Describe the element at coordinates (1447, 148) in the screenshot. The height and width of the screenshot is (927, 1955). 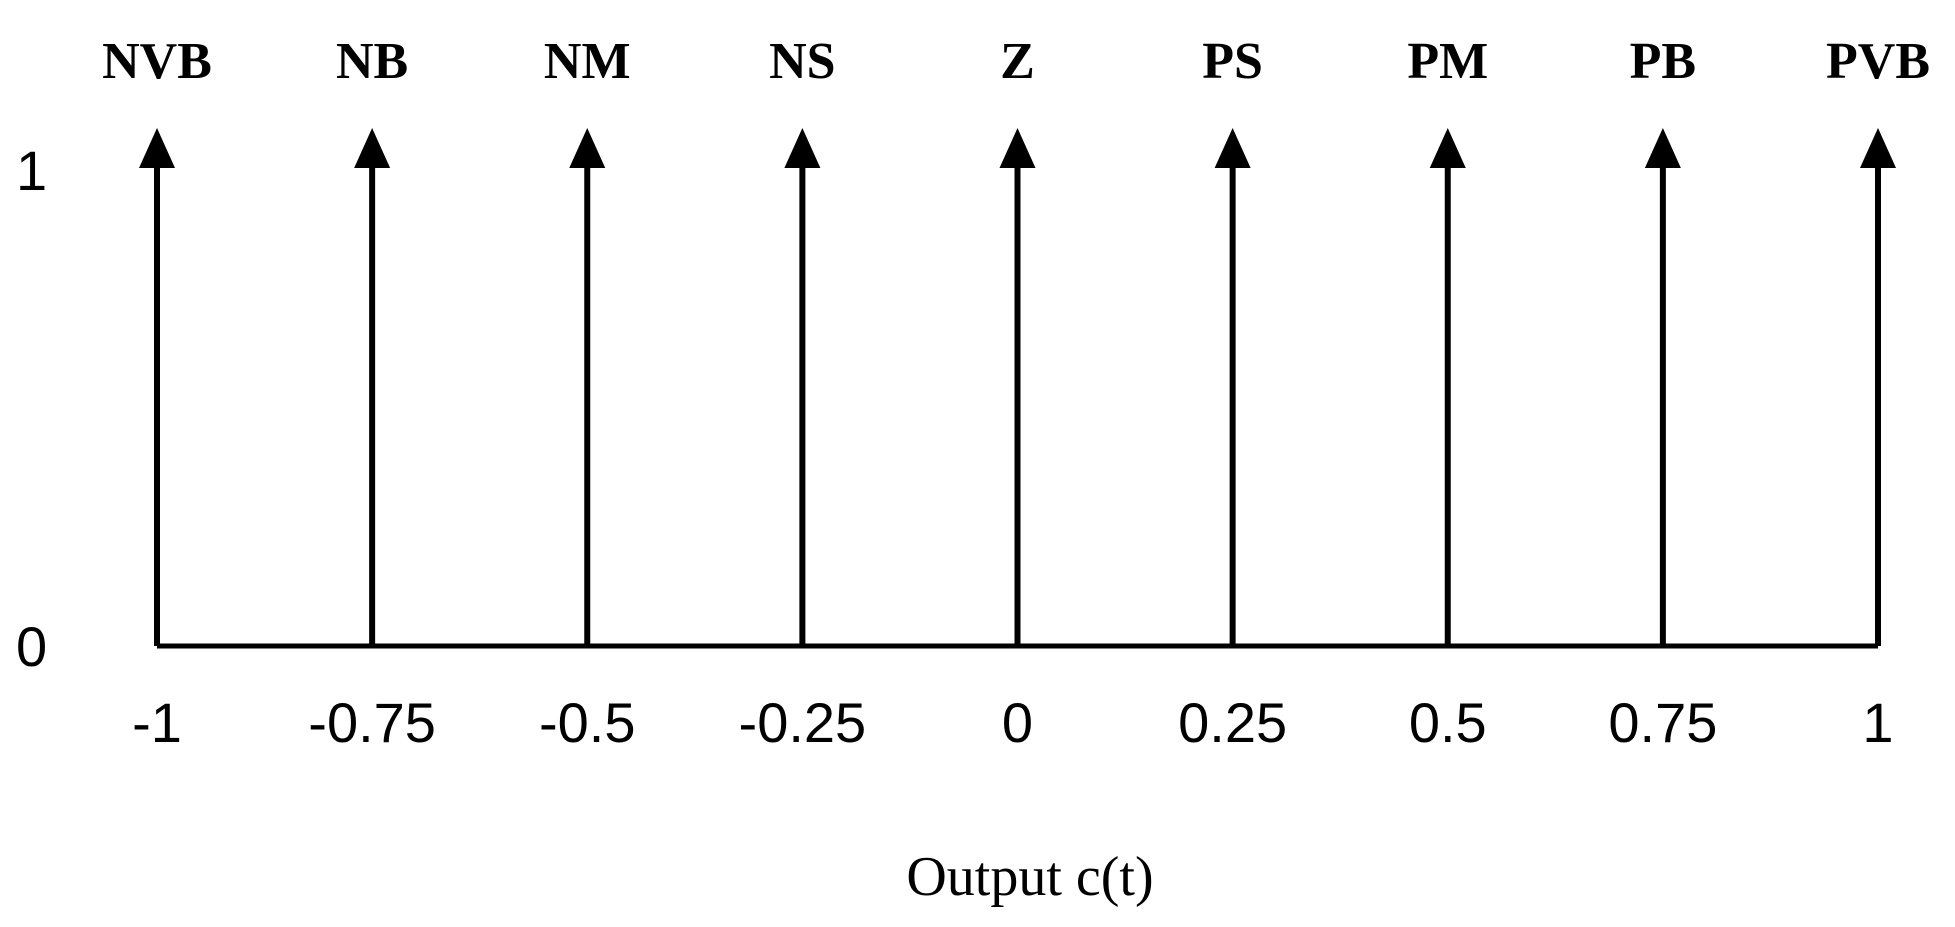
I see `arrow-head-pm` at that location.